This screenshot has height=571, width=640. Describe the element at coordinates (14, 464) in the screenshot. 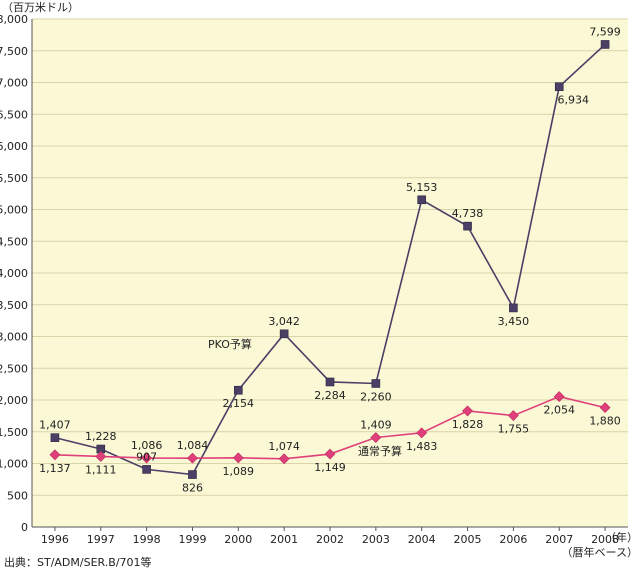

I see `y-tick-label: 1,000` at that location.